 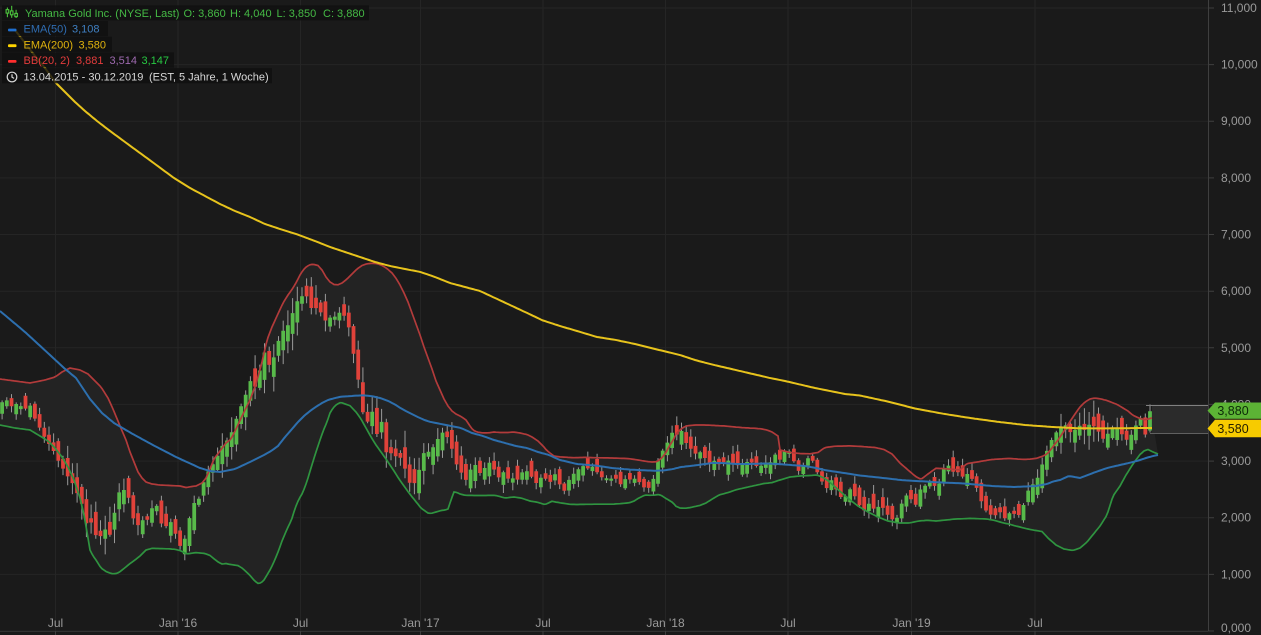 What do you see at coordinates (1236, 235) in the screenshot?
I see `svg-text: 7,000` at bounding box center [1236, 235].